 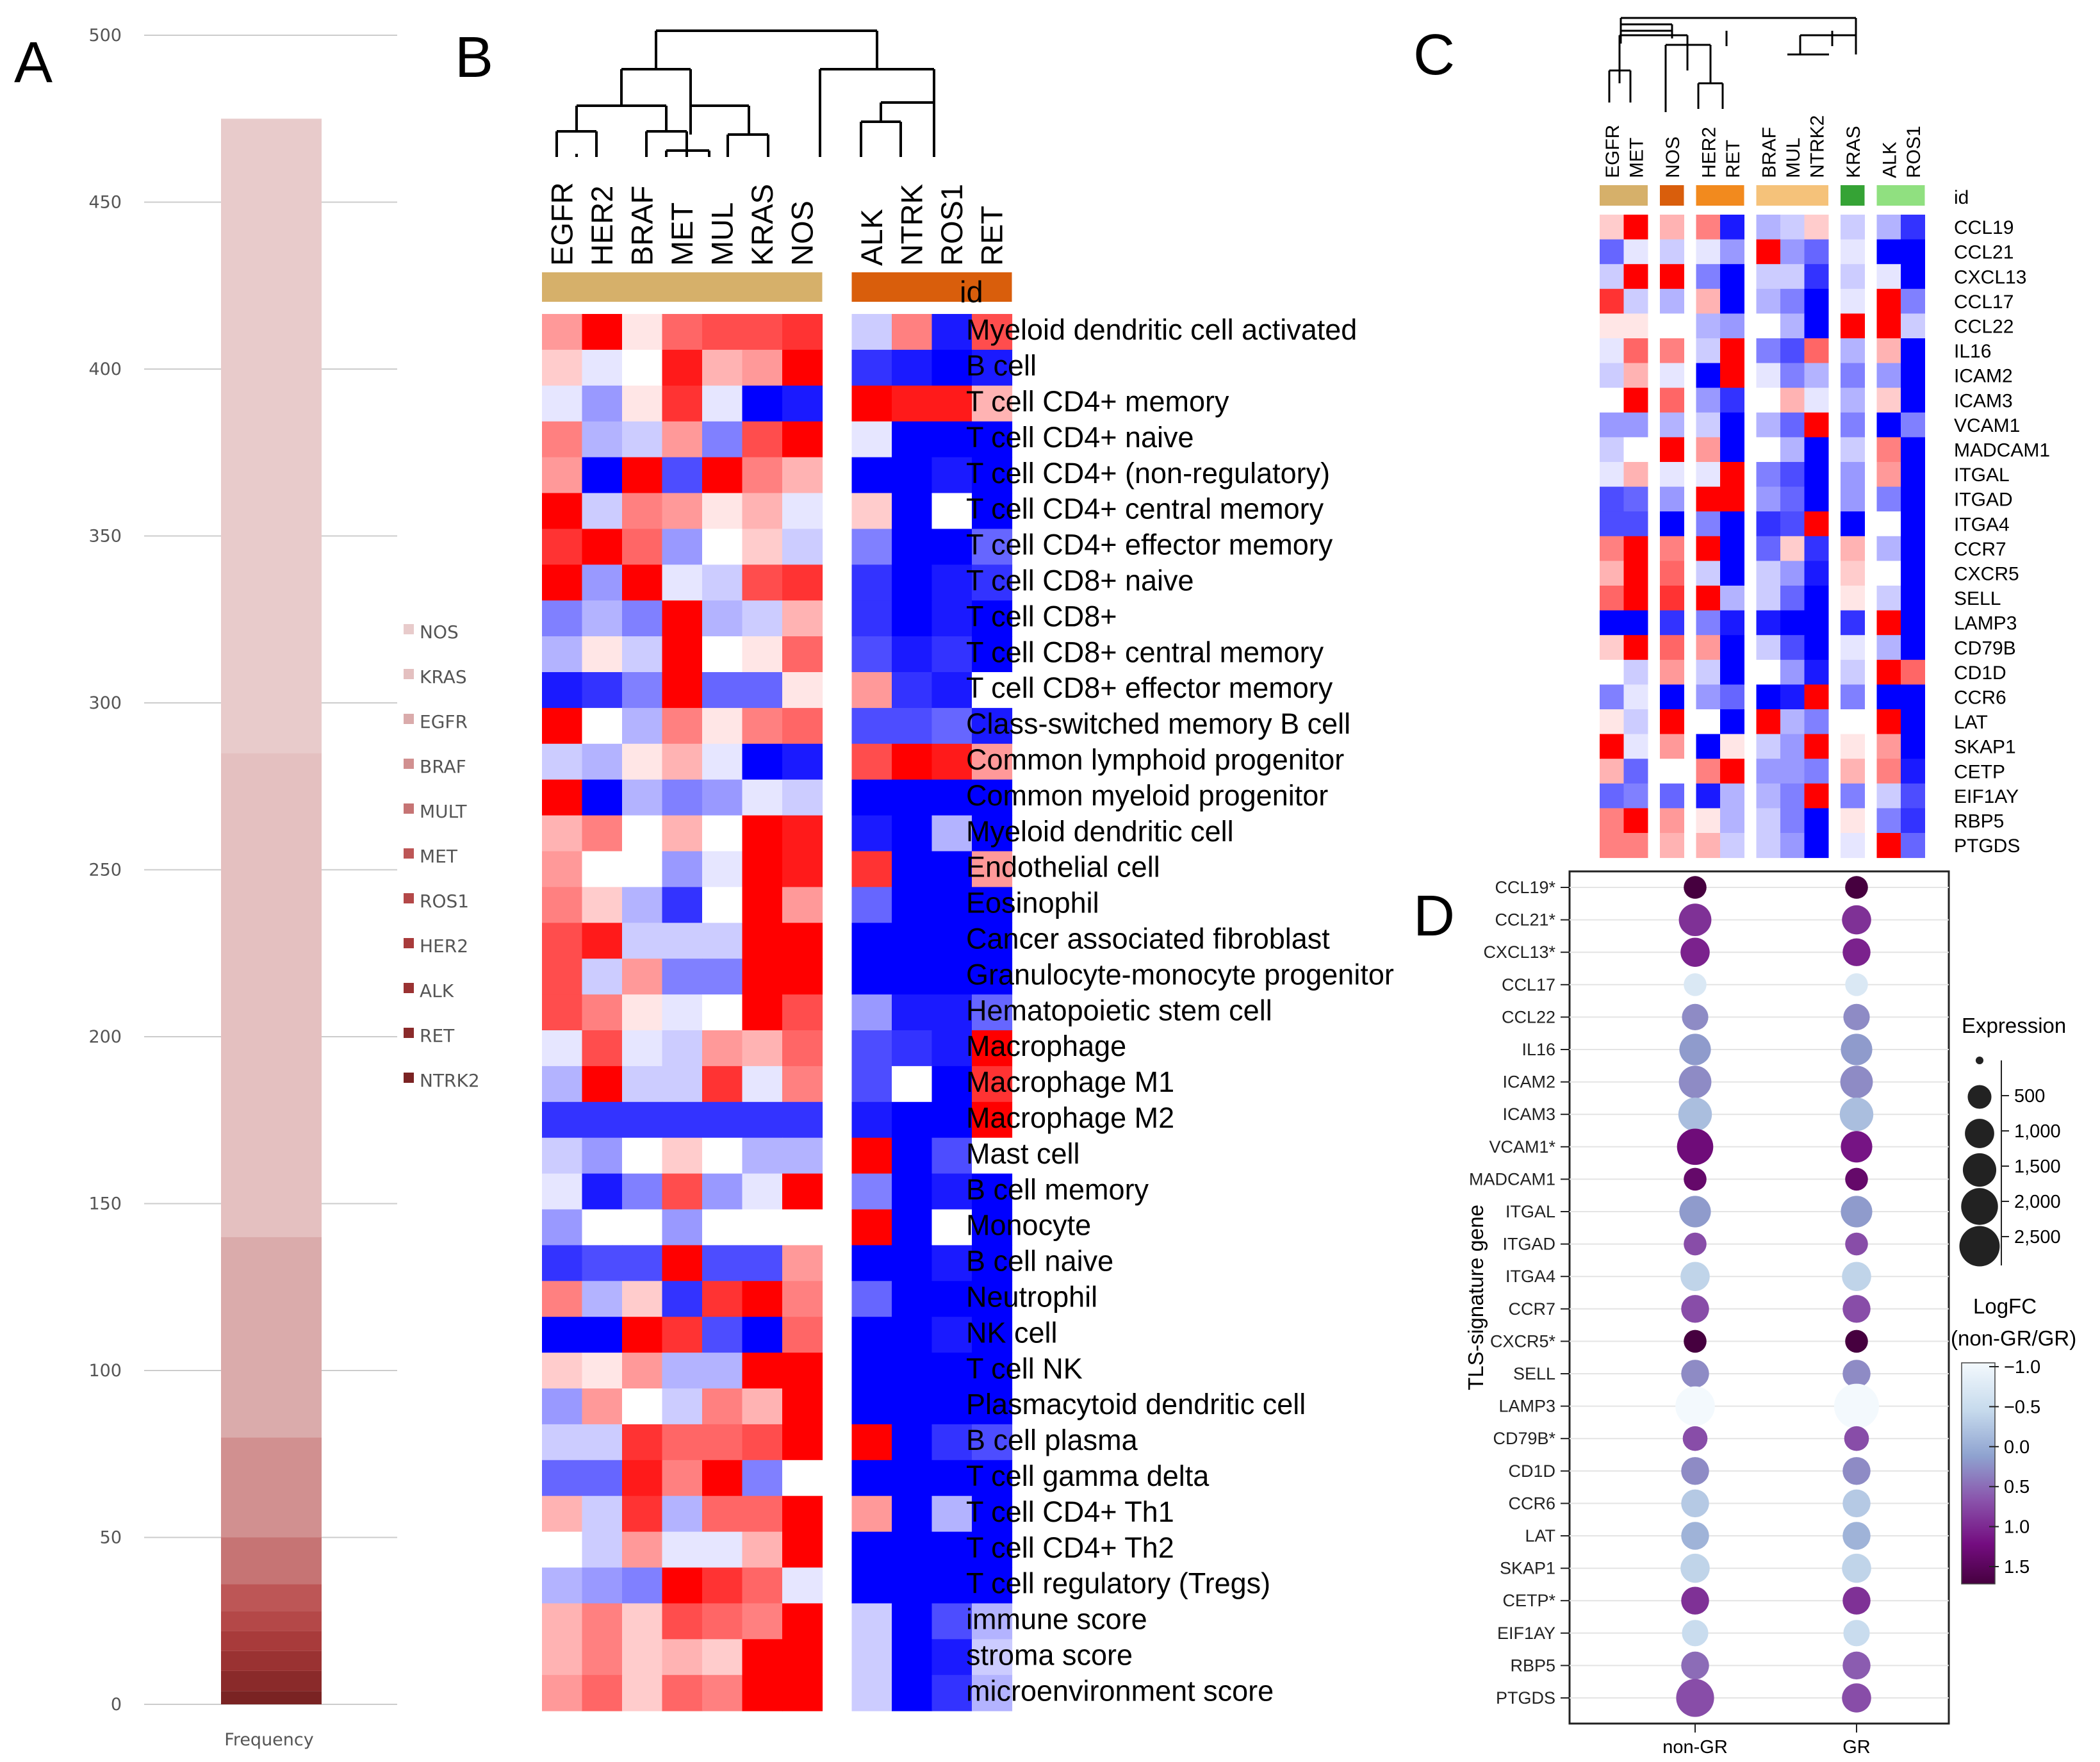 What do you see at coordinates (1148, 473) in the screenshot?
I see `b-row-label-4: T cell CD4+ (non-regulatory)` at bounding box center [1148, 473].